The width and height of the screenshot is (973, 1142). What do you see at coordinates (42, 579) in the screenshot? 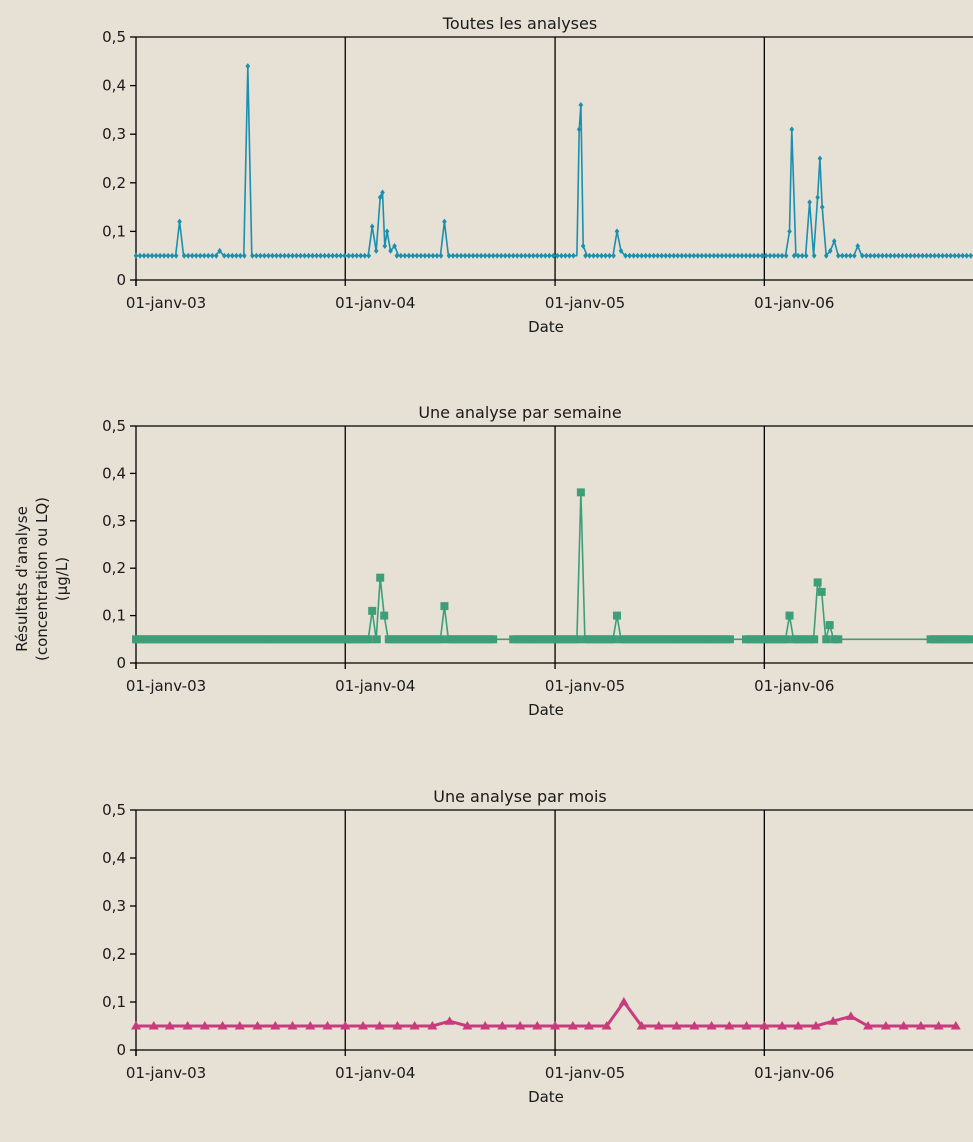
I see `y-axis-label-line-2: (concentration ou LQ)` at bounding box center [42, 579].